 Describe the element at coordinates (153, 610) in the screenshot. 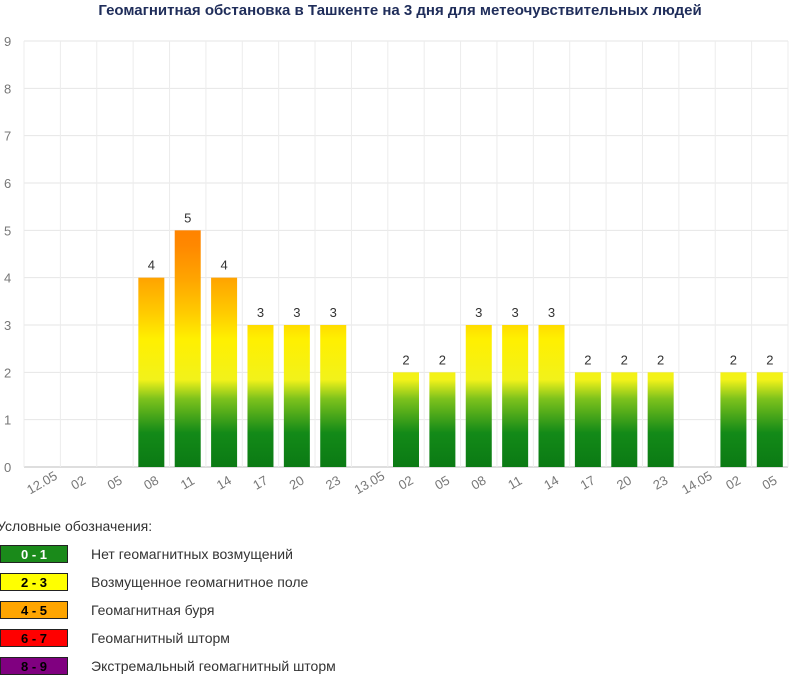

I see `legend-label: Геомагнитная буря` at that location.